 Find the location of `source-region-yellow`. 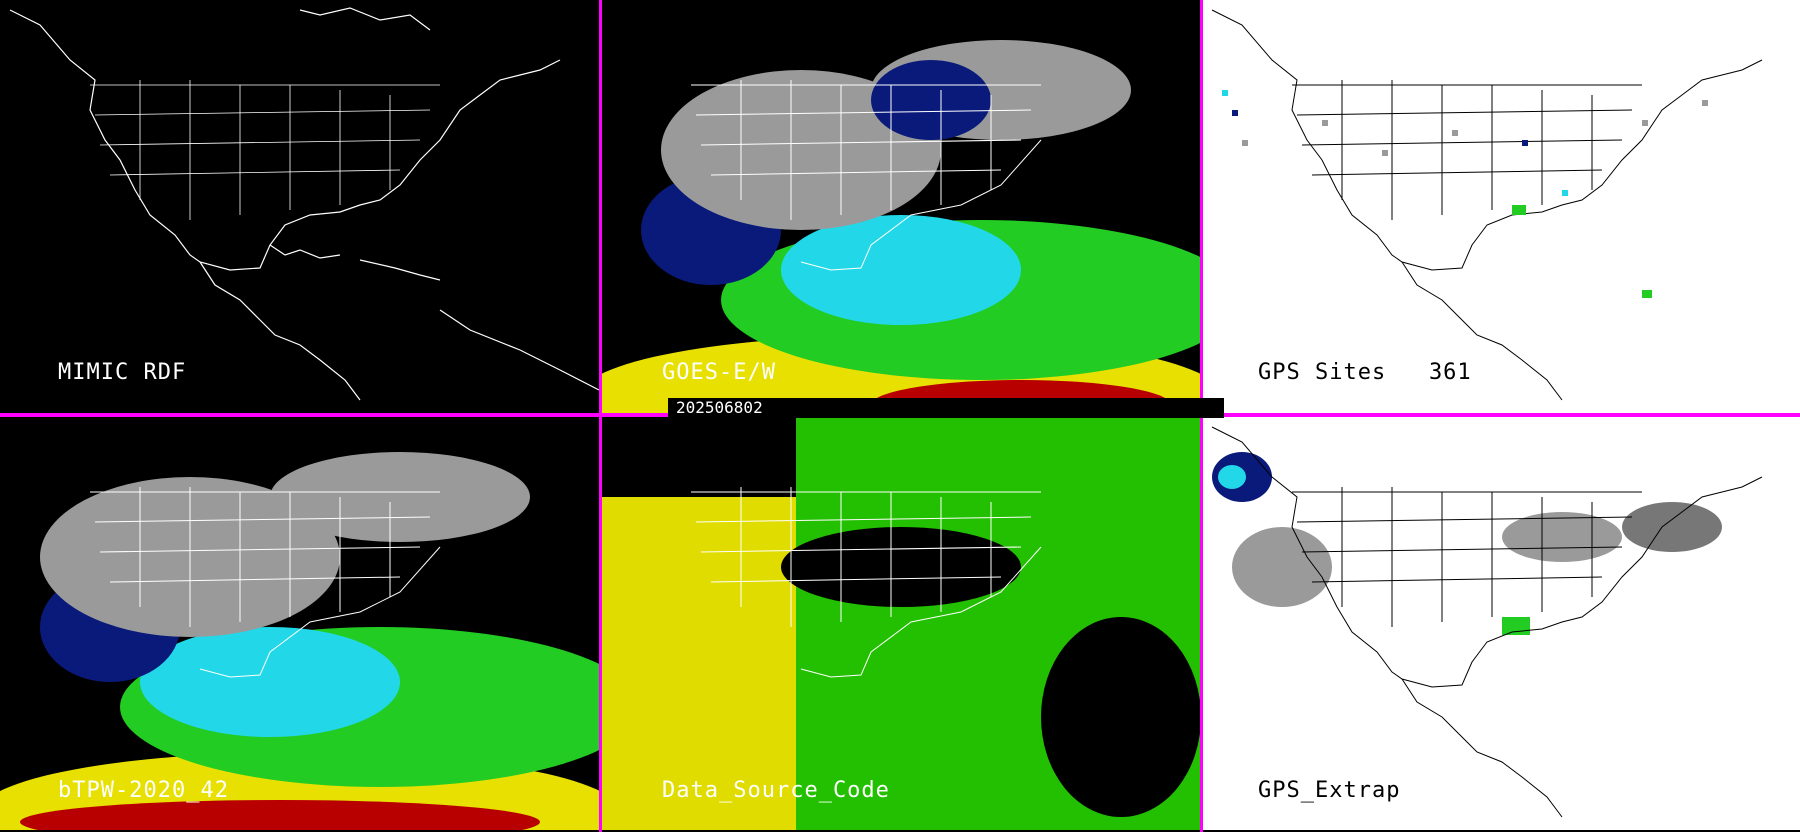

source-region-yellow is located at coordinates (698, 663).